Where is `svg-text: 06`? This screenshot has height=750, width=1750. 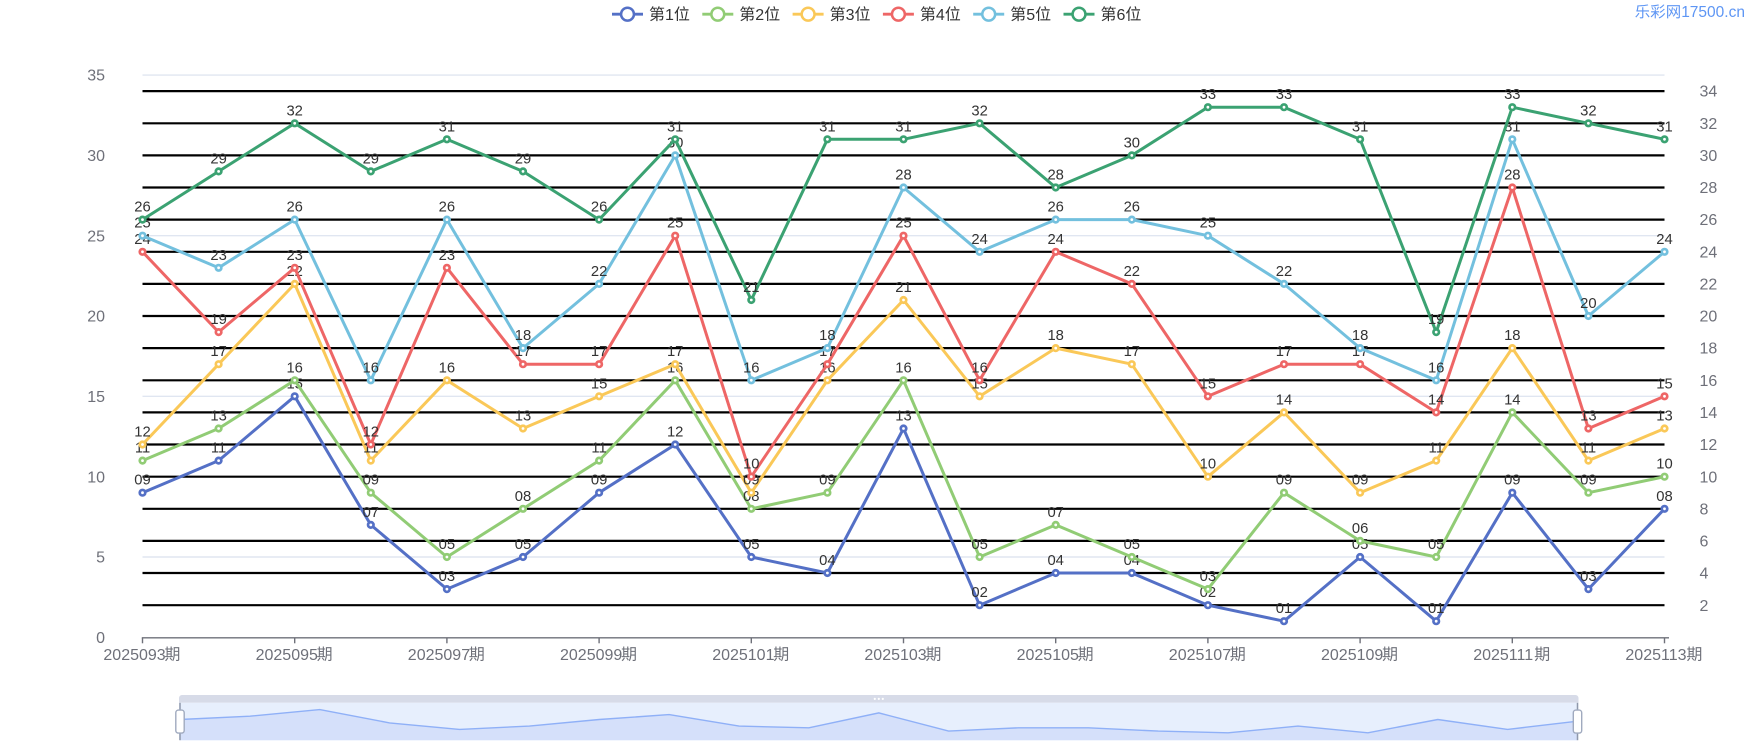
svg-text: 06 is located at coordinates (1360, 529).